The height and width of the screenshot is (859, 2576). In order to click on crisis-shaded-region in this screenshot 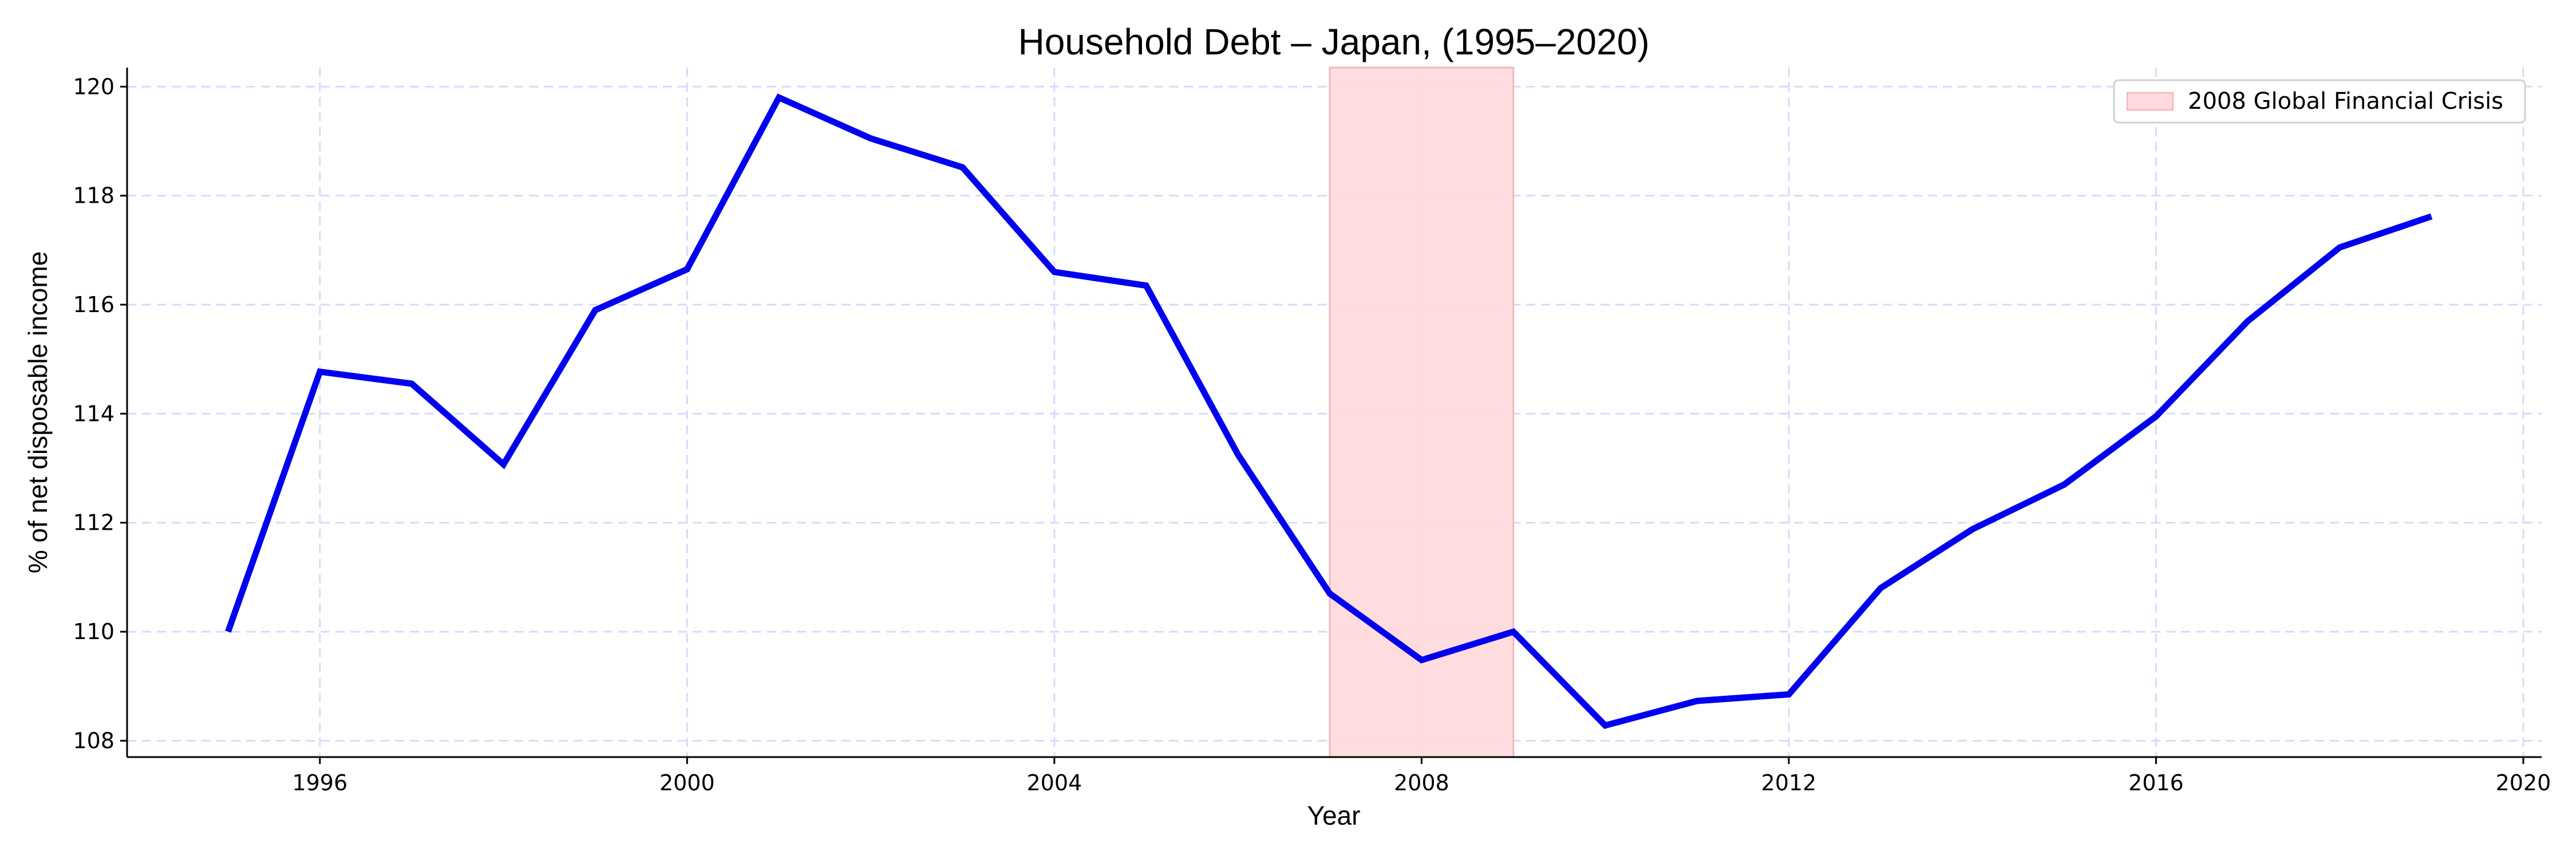, I will do `click(1422, 412)`.